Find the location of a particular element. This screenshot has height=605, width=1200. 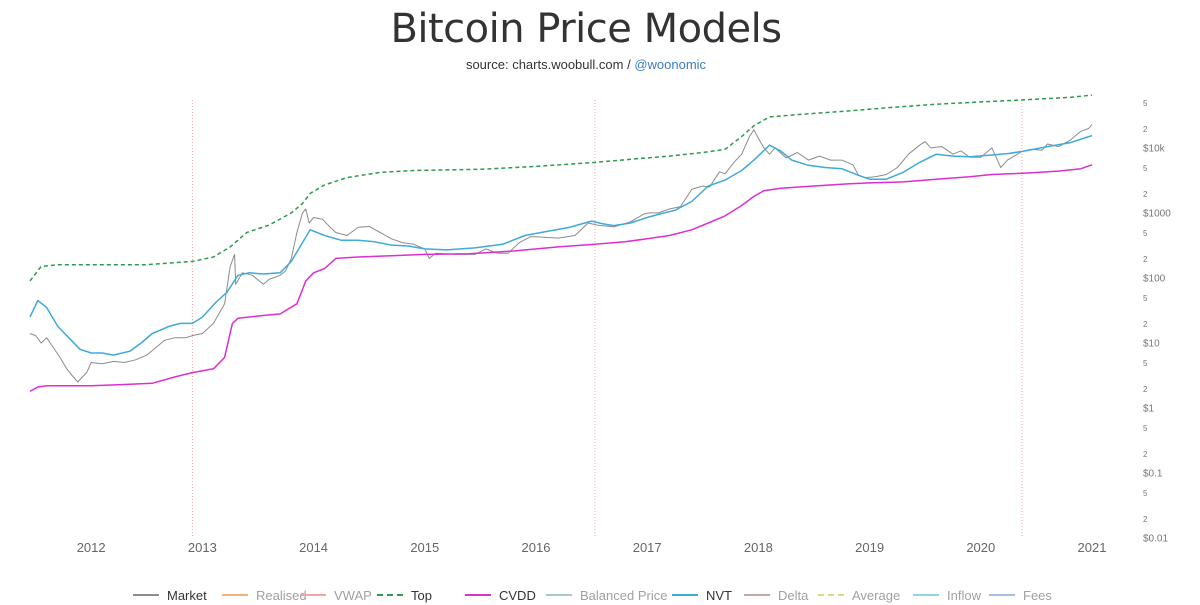

legend-item-delta: Delta is located at coordinates (776, 595).